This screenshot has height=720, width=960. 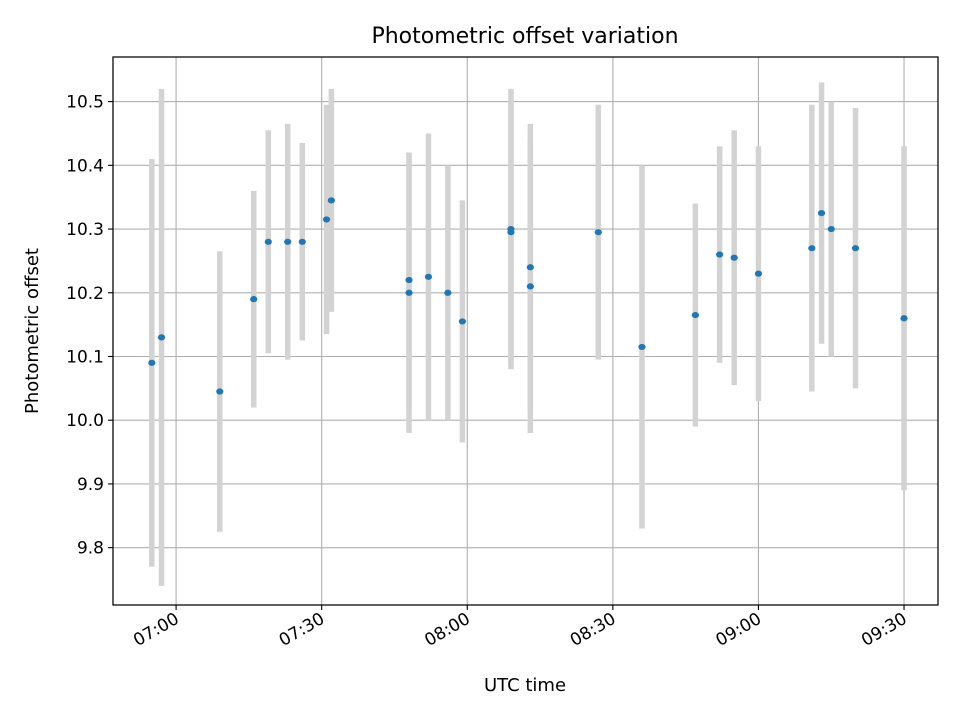 I want to click on x-axis-label: UTC time, so click(x=525, y=685).